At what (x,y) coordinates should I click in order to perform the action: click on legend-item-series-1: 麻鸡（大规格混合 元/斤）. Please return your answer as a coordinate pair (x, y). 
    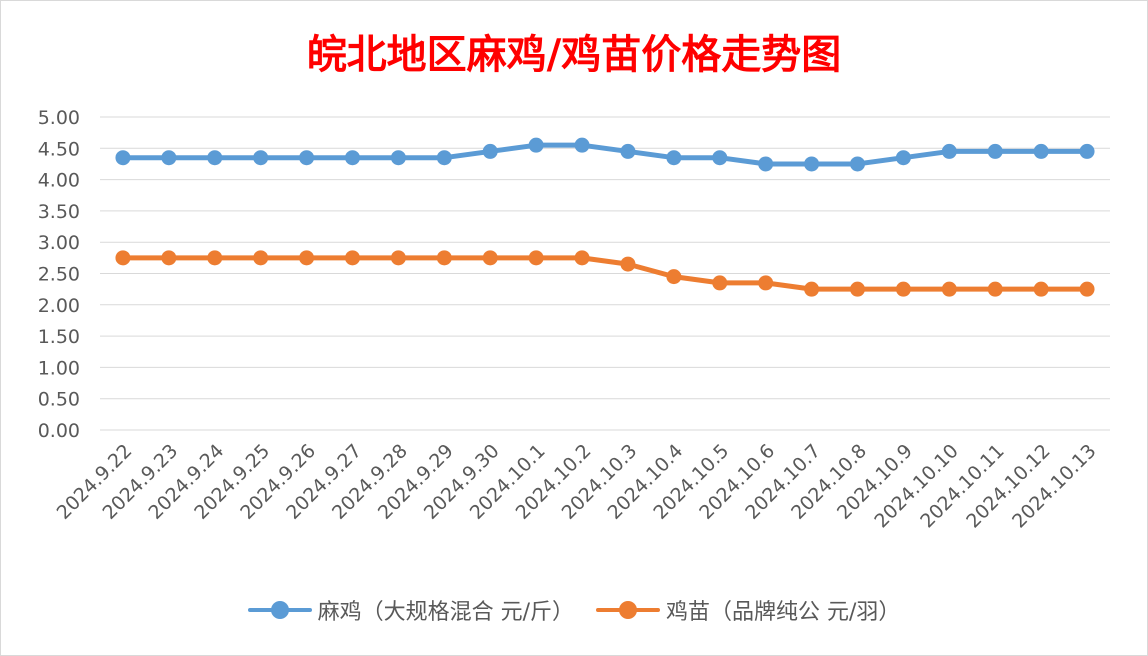
    Looking at the image, I should click on (410, 610).